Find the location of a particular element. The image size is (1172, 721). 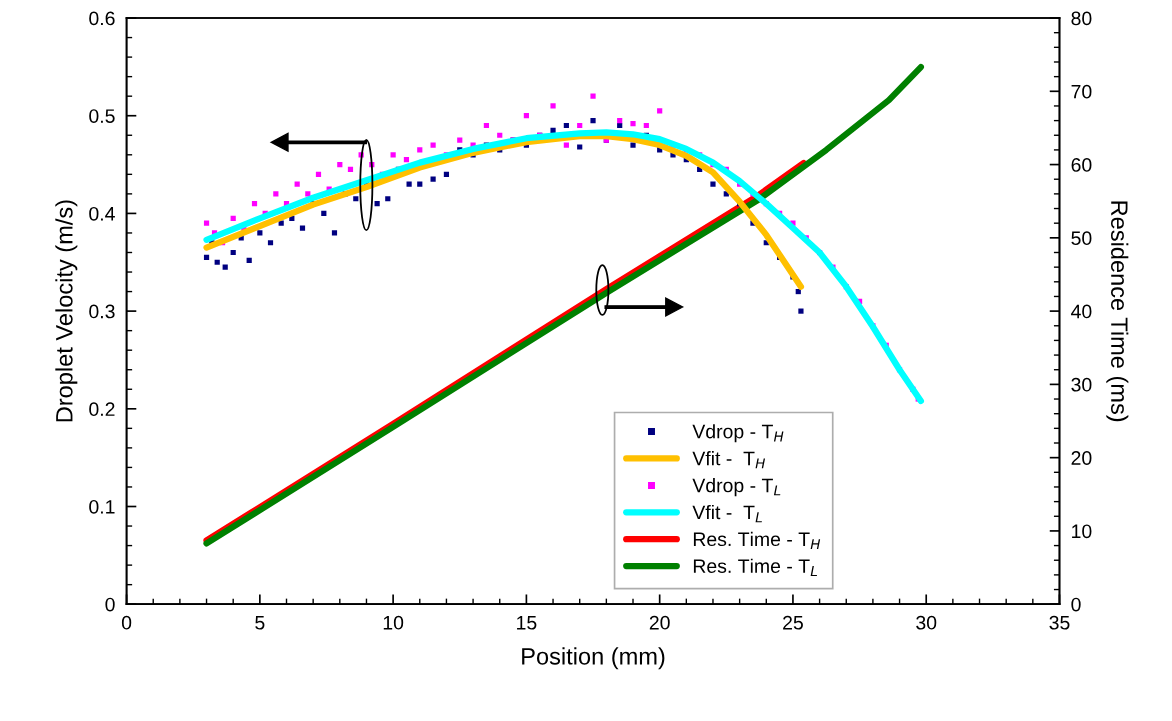

y-tick-label: 0.5 is located at coordinates (102, 116).